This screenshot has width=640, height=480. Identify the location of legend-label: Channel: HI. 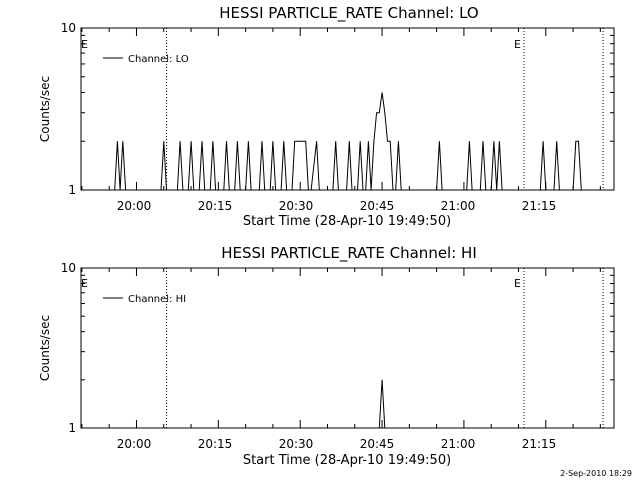
(157, 299).